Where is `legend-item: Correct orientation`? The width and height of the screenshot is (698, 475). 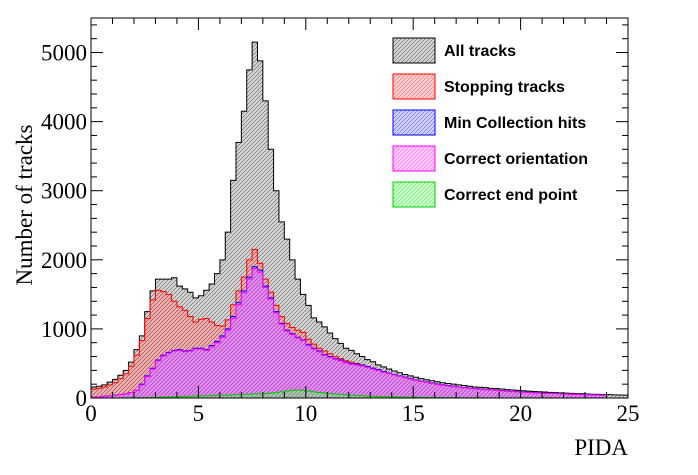 legend-item: Correct orientation is located at coordinates (490, 158).